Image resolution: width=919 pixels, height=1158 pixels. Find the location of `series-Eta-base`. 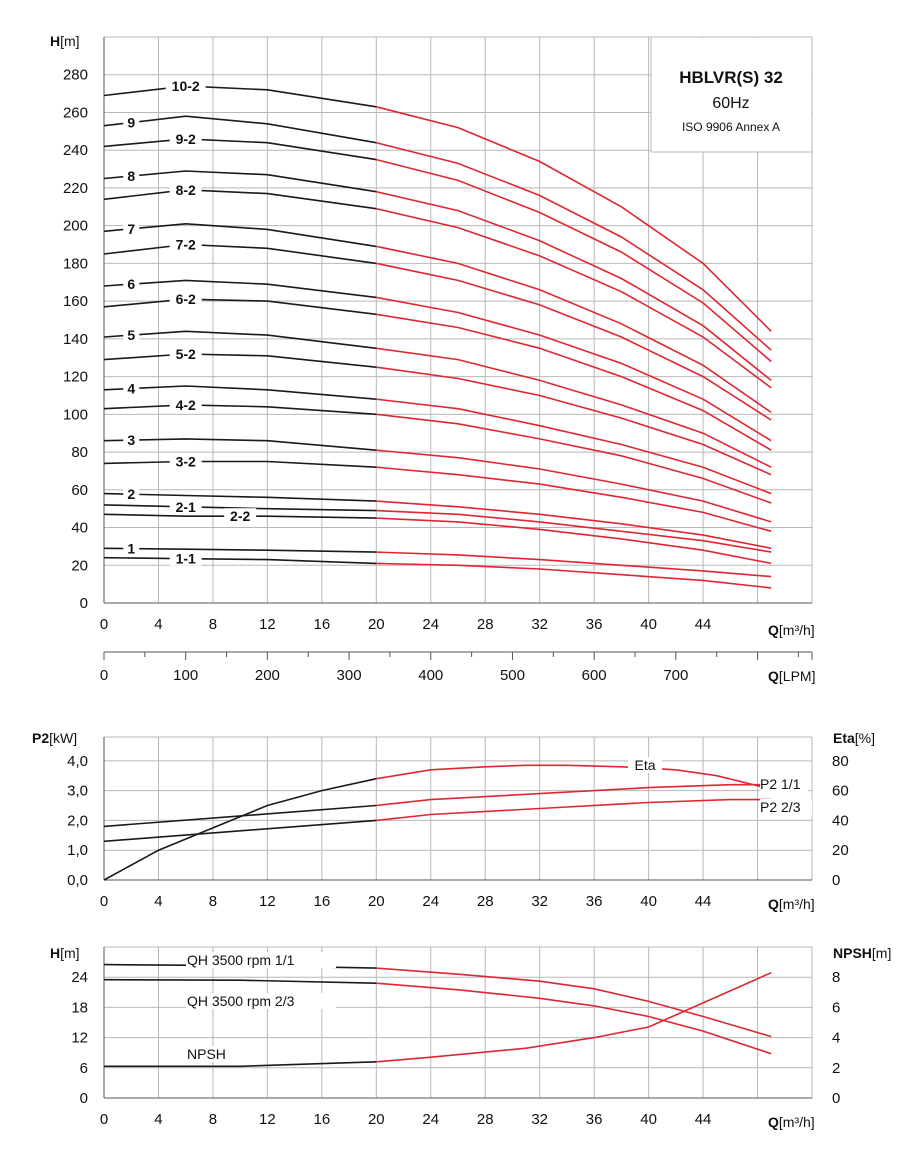

series-Eta-base is located at coordinates (240, 829).